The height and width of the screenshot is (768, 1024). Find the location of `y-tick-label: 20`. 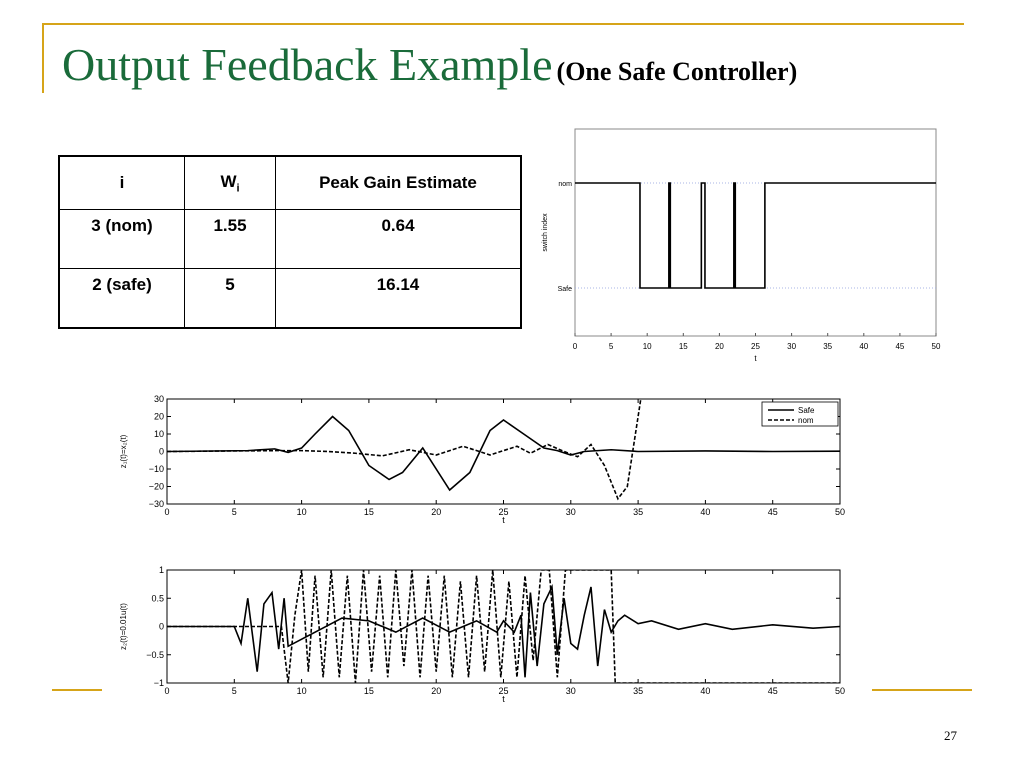

y-tick-label: 20 is located at coordinates (159, 417).